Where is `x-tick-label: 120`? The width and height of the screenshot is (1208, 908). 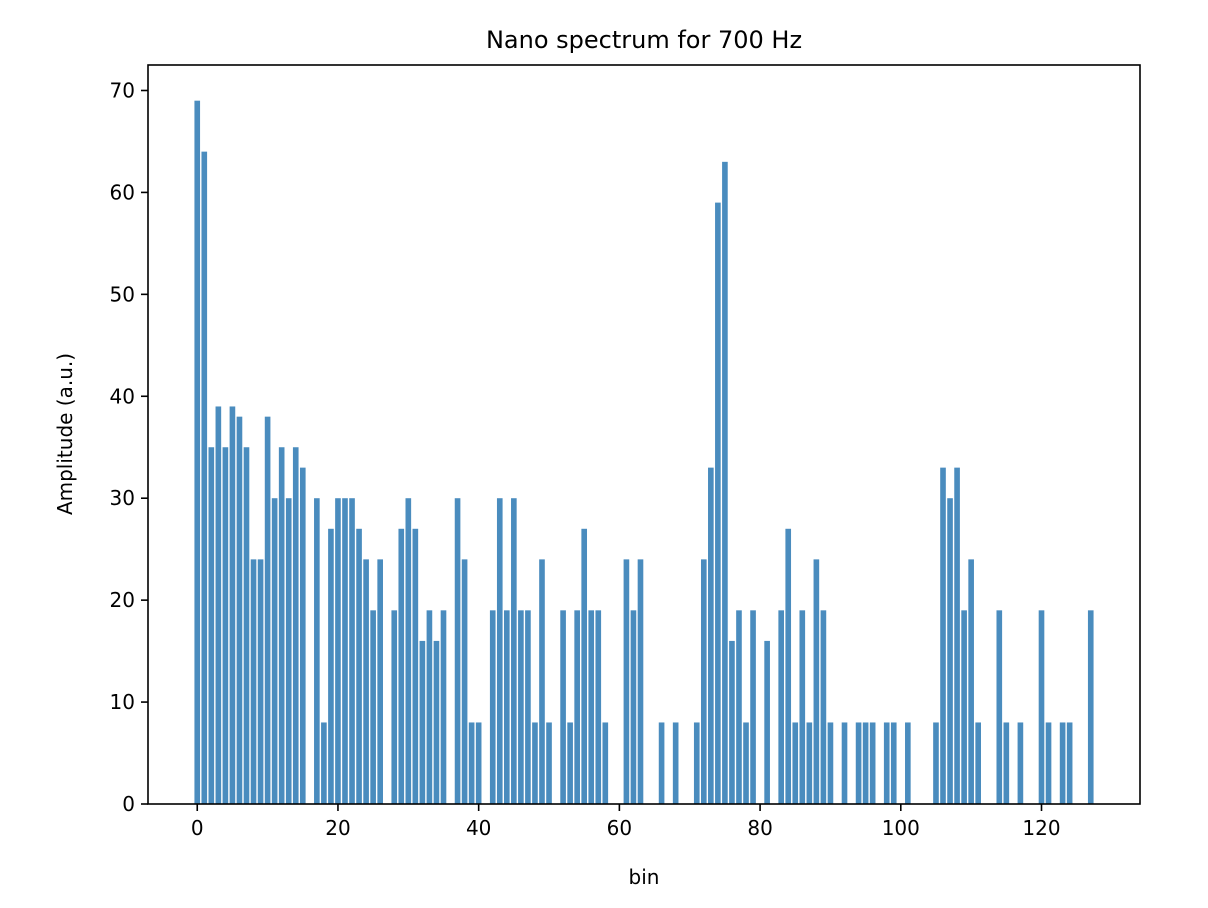
x-tick-label: 120 is located at coordinates (1041, 828).